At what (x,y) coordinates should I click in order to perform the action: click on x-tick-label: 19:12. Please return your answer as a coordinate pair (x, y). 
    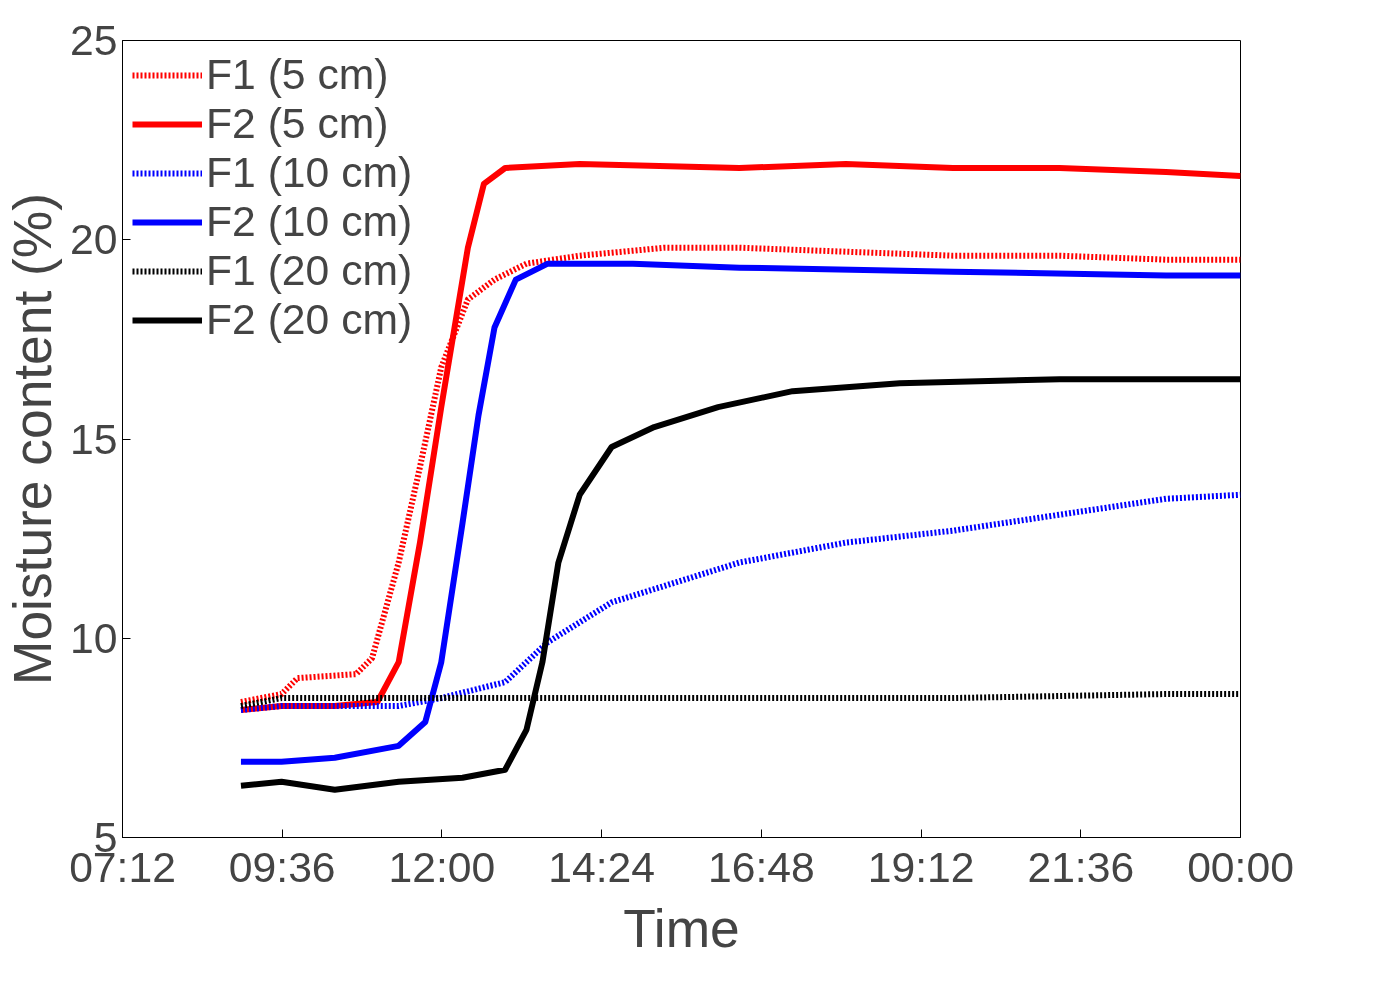
    Looking at the image, I should click on (921, 866).